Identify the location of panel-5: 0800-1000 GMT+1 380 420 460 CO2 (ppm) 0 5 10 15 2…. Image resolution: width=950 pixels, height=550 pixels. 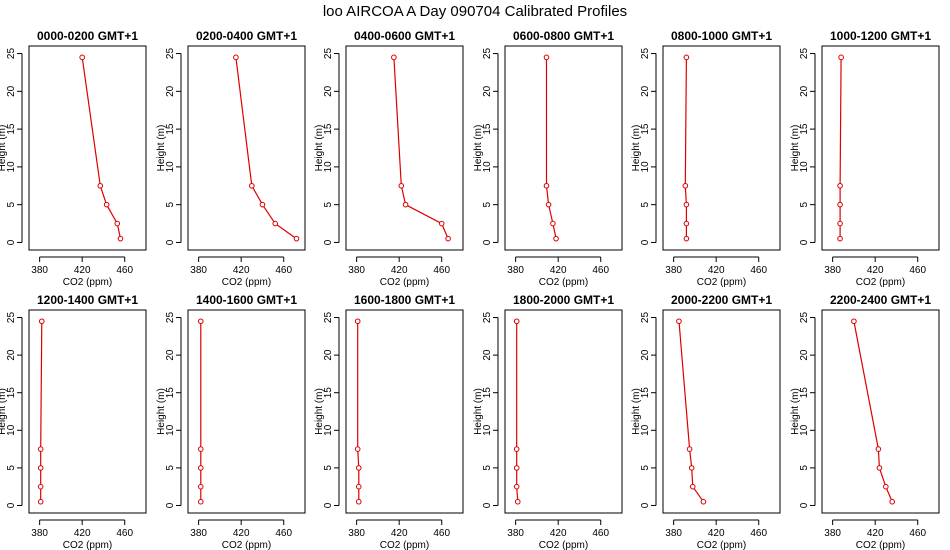
(706, 158).